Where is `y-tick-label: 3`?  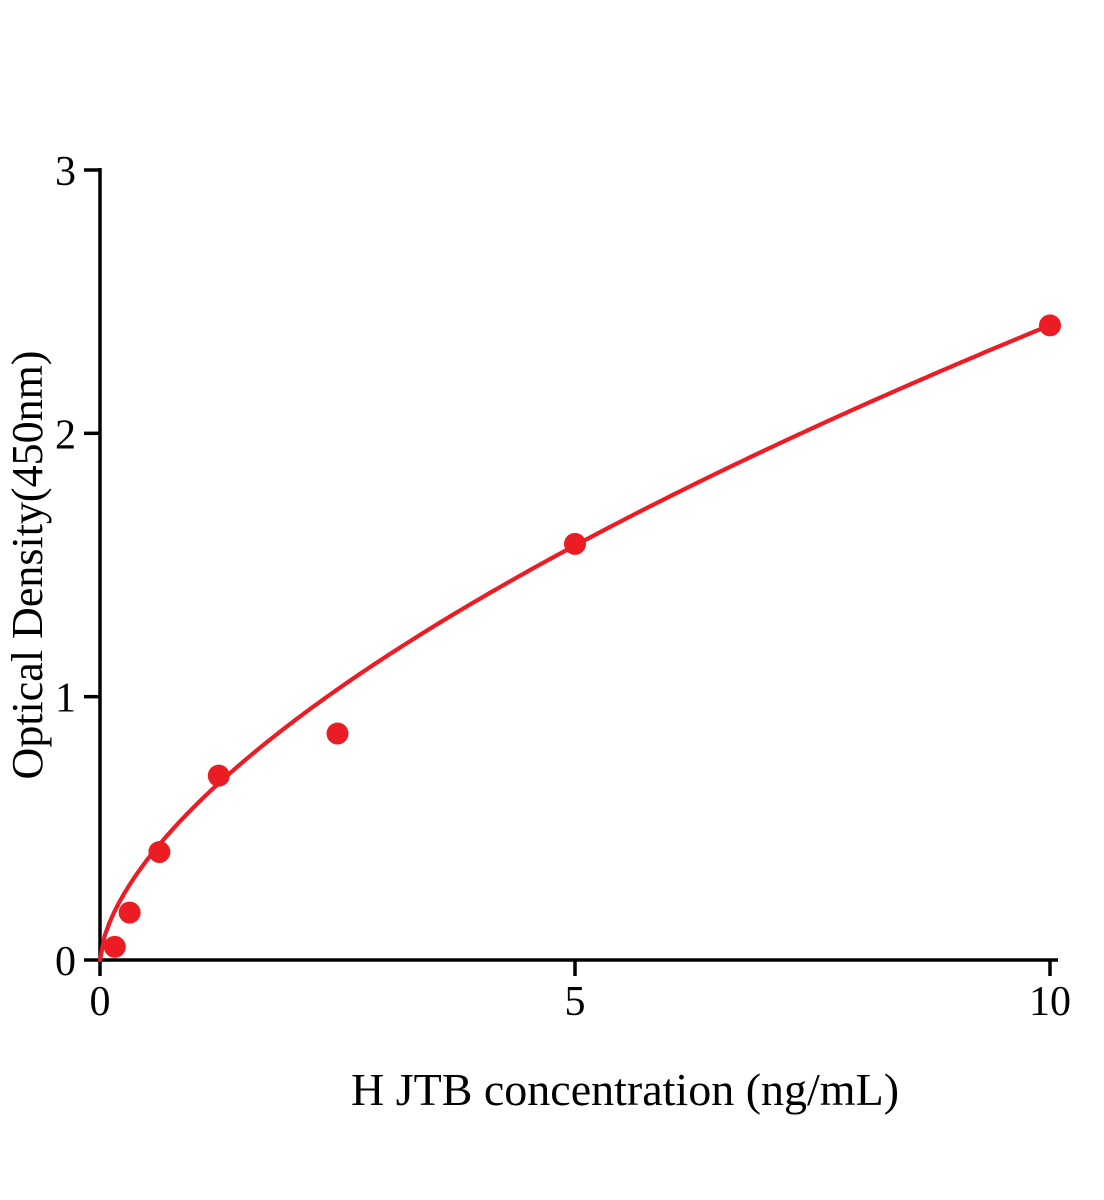
y-tick-label: 3 is located at coordinates (65, 172).